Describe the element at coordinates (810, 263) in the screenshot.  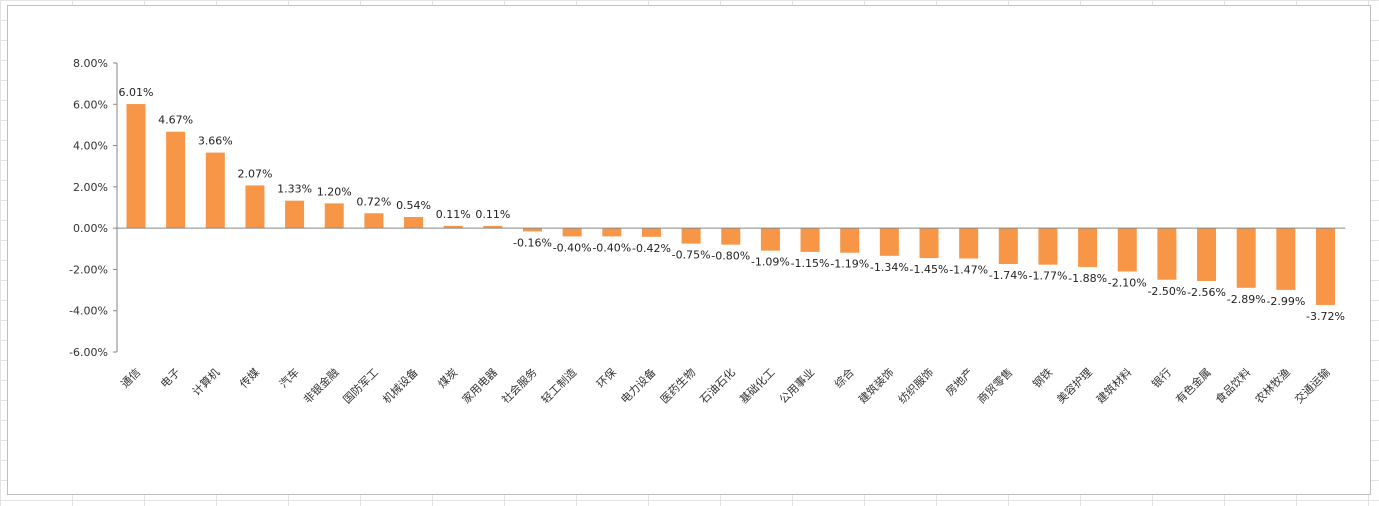
I see `data-label: -1.15%` at that location.